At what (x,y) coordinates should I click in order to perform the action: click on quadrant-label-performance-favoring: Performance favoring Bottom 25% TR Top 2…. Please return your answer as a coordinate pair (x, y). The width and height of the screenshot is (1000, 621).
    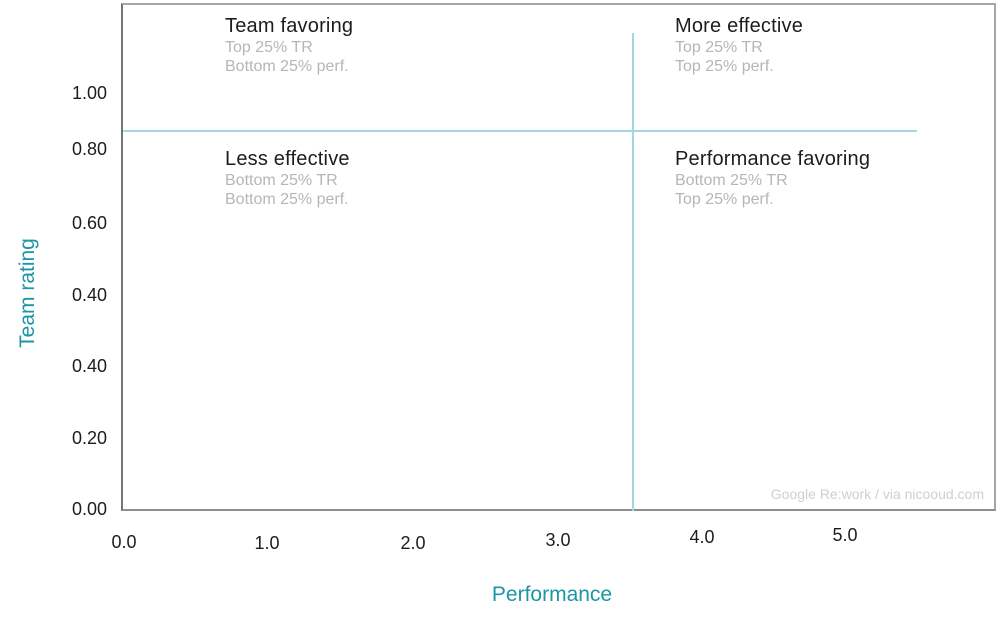
    Looking at the image, I should click on (772, 178).